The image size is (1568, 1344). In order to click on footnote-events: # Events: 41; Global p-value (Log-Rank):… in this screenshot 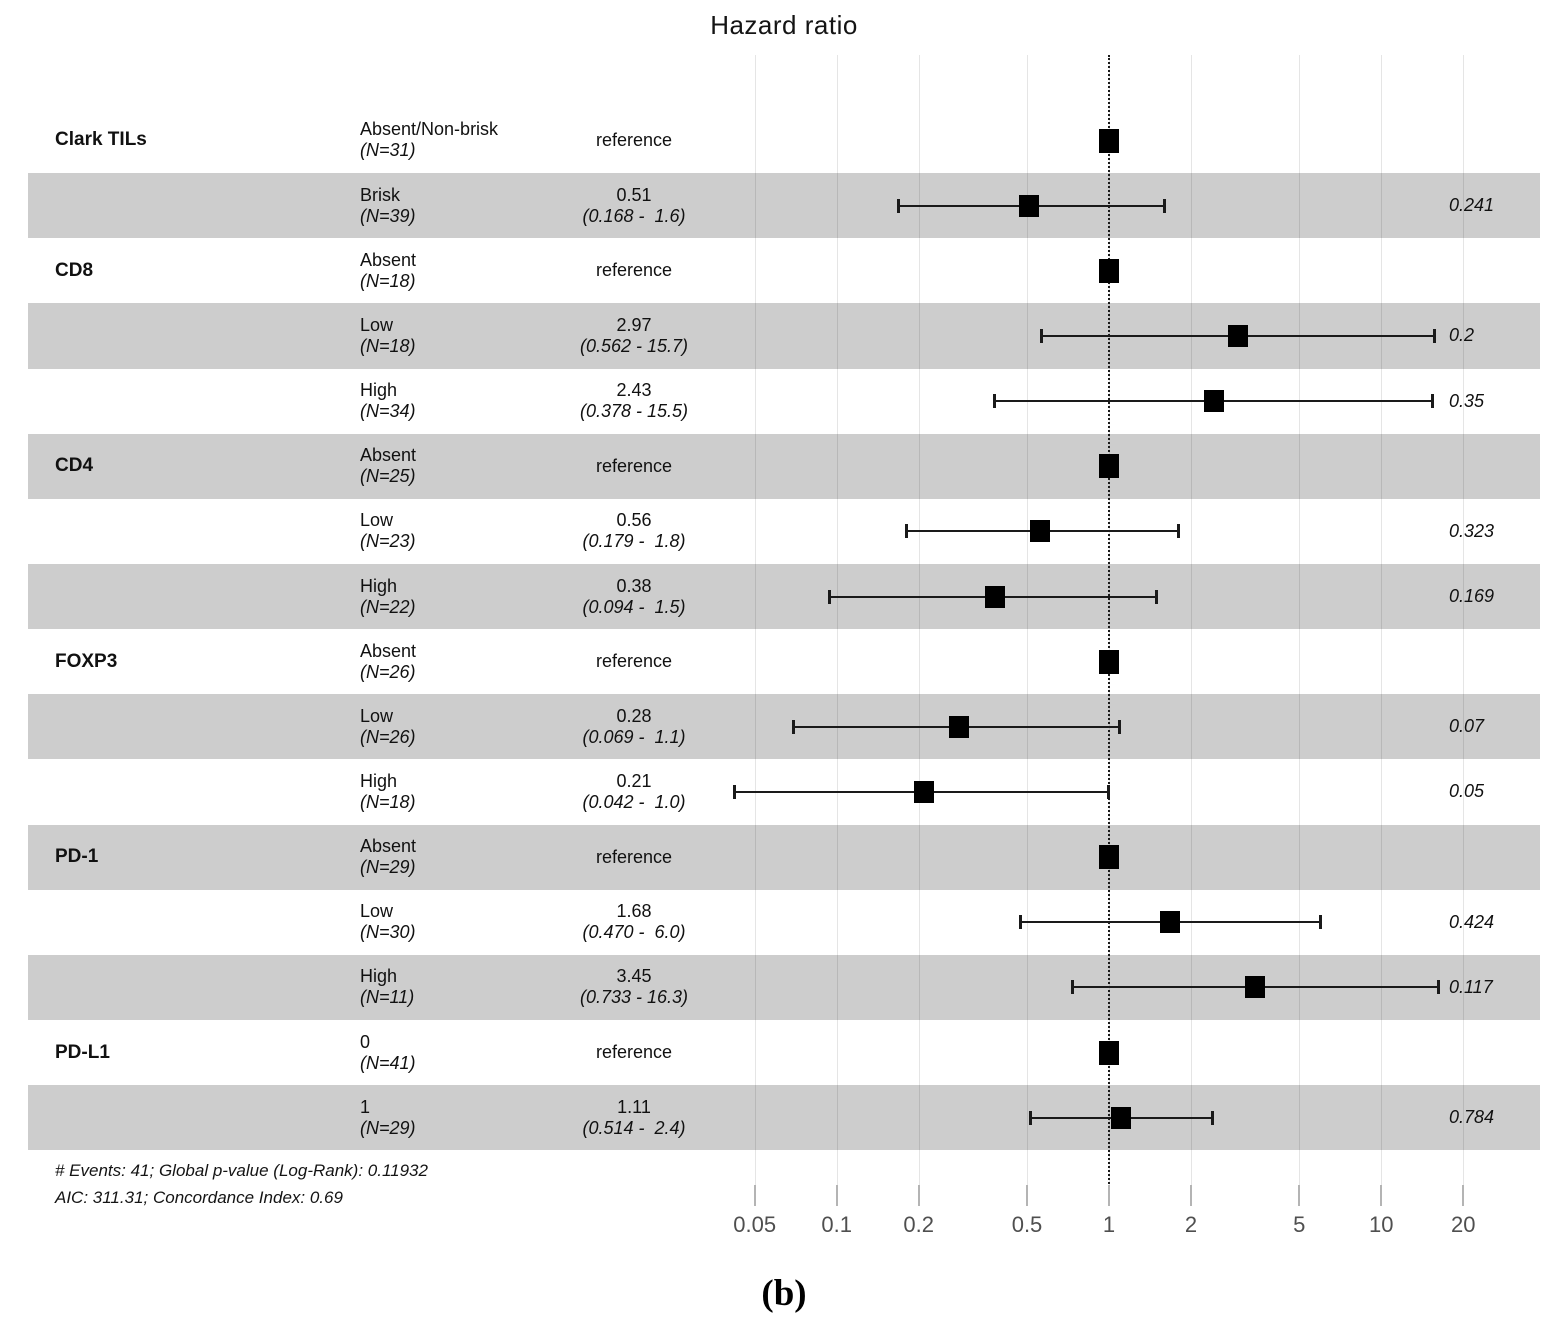, I will do `click(241, 1170)`.